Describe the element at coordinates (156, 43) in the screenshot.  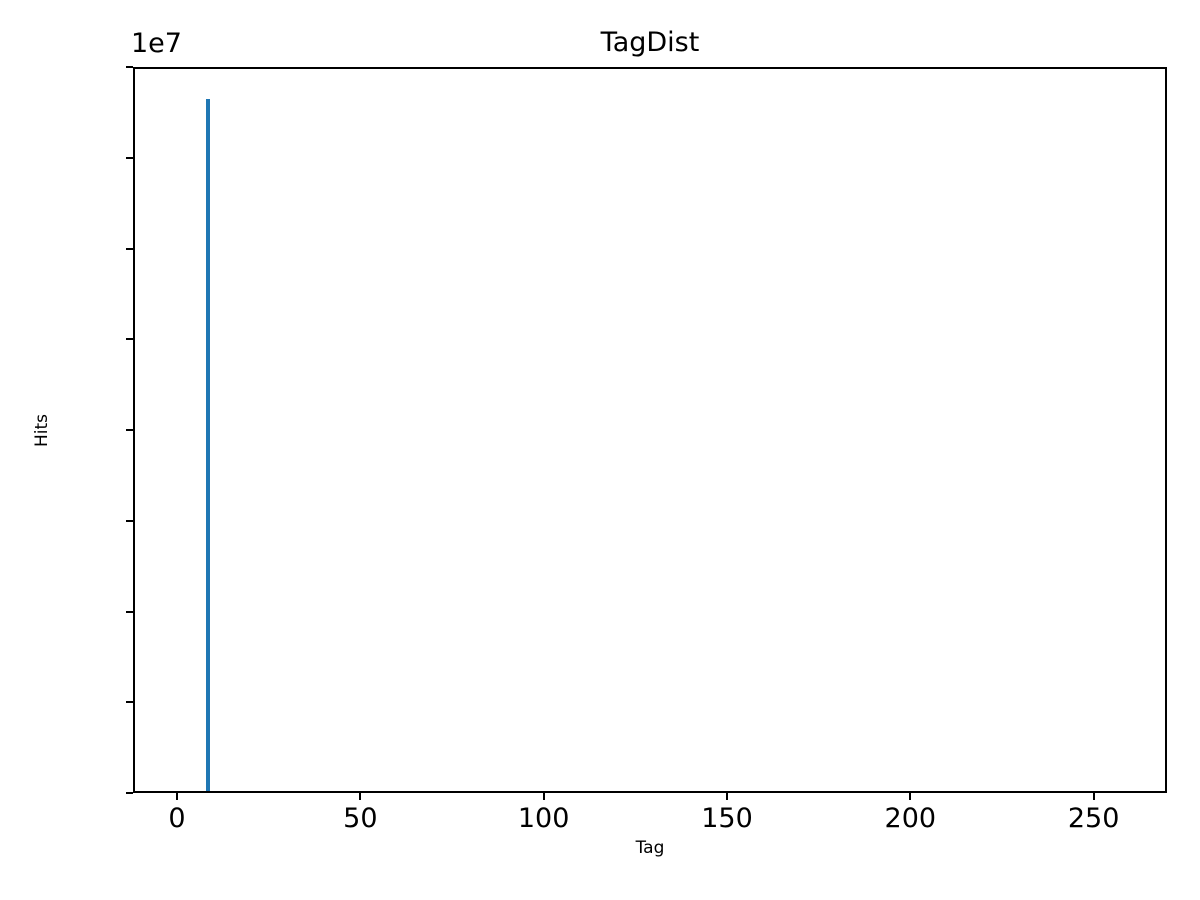
I see `y-axis-offset-text: 1e7` at that location.